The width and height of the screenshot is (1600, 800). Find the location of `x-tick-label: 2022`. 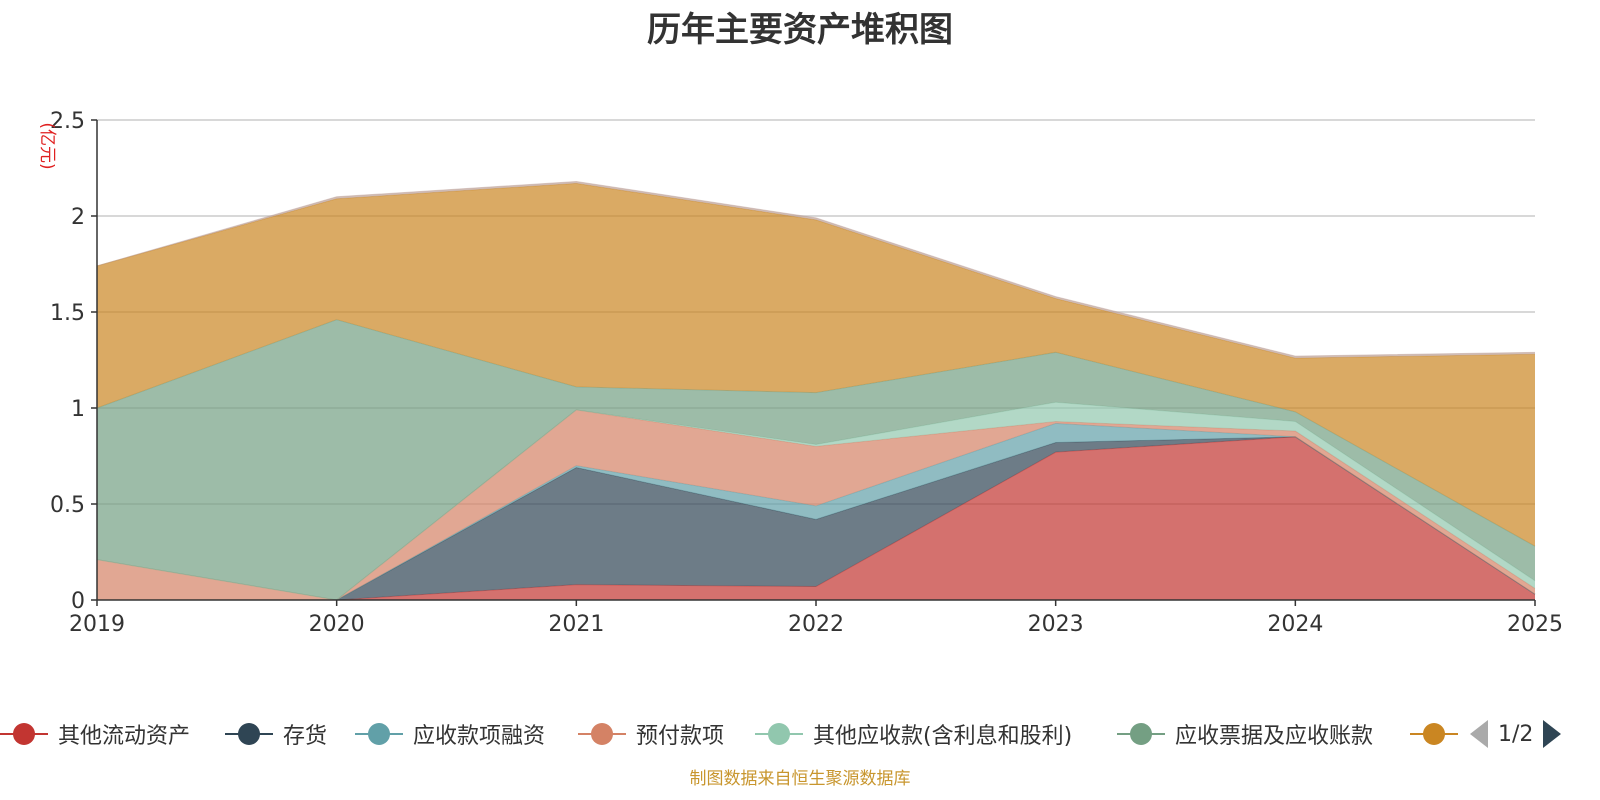

x-tick-label: 2022 is located at coordinates (816, 624).